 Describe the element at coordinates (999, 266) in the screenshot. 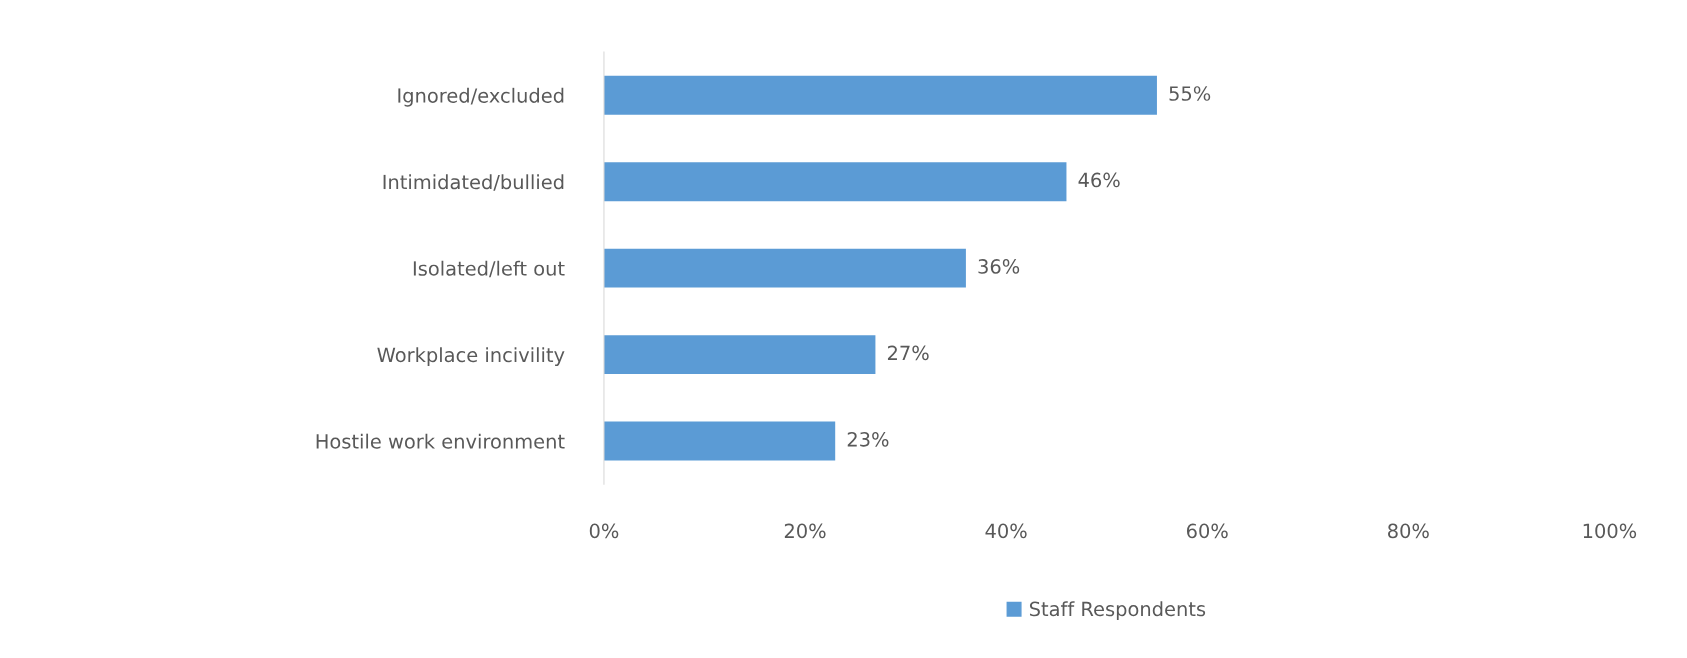

I see `data-label: 36%` at that location.